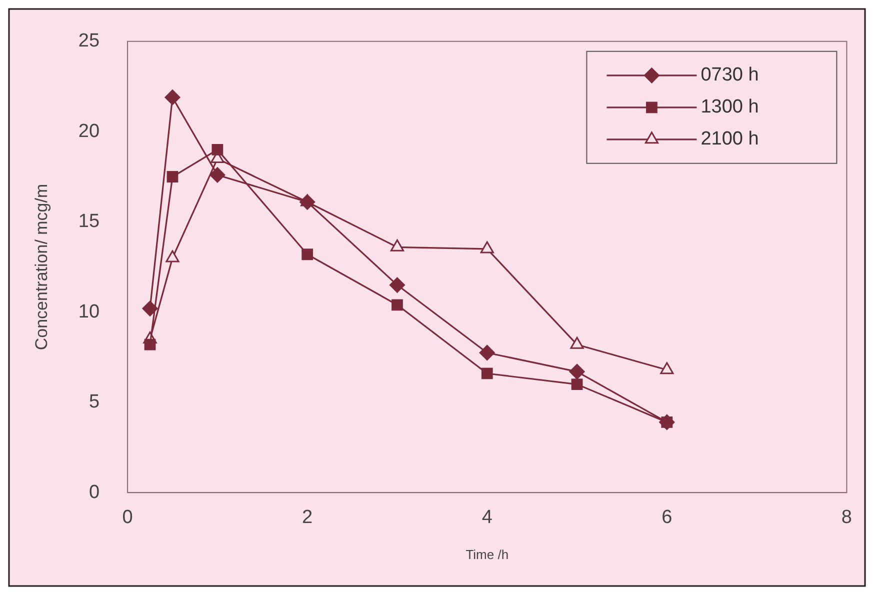 The image size is (874, 595). Describe the element at coordinates (846, 517) in the screenshot. I see `x-tick-label: 8` at that location.